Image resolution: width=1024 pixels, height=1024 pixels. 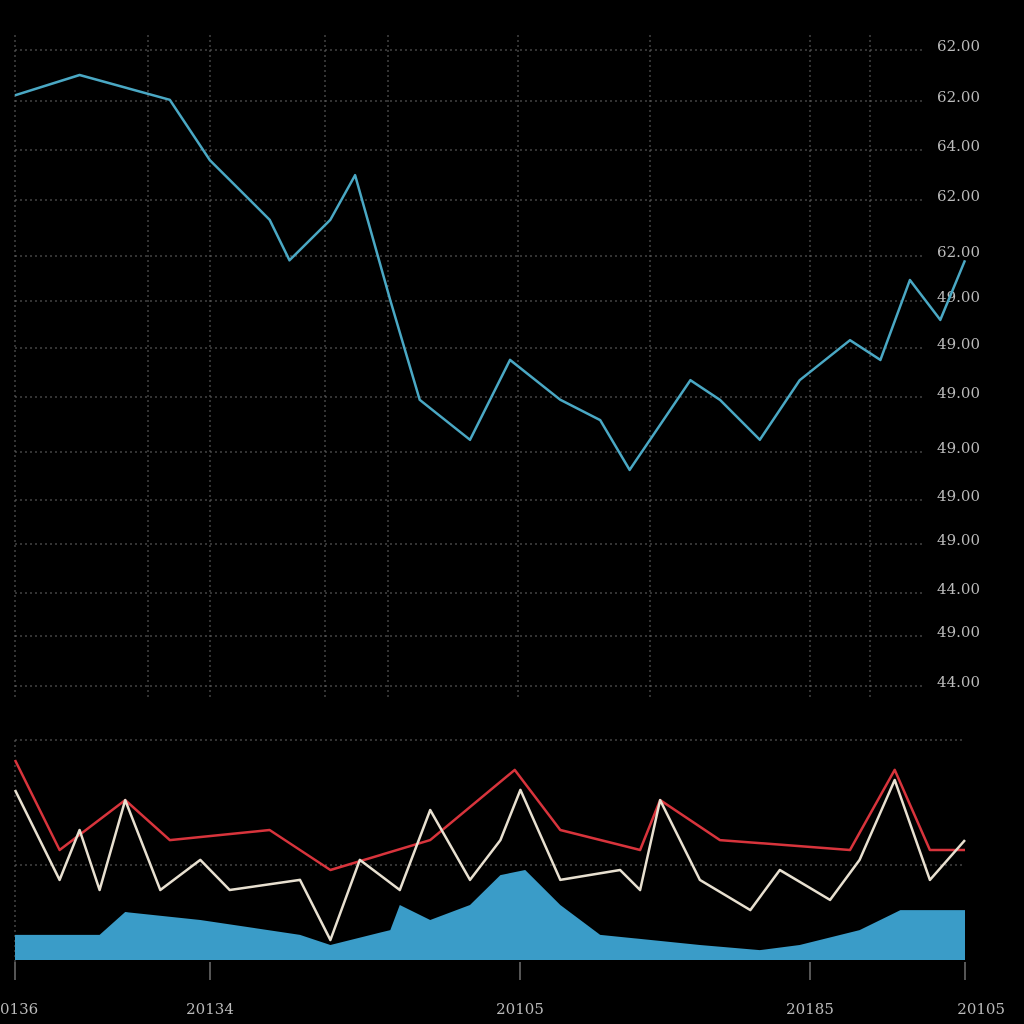 What do you see at coordinates (210, 1009) in the screenshot?
I see `x-tick-label: 20134` at bounding box center [210, 1009].